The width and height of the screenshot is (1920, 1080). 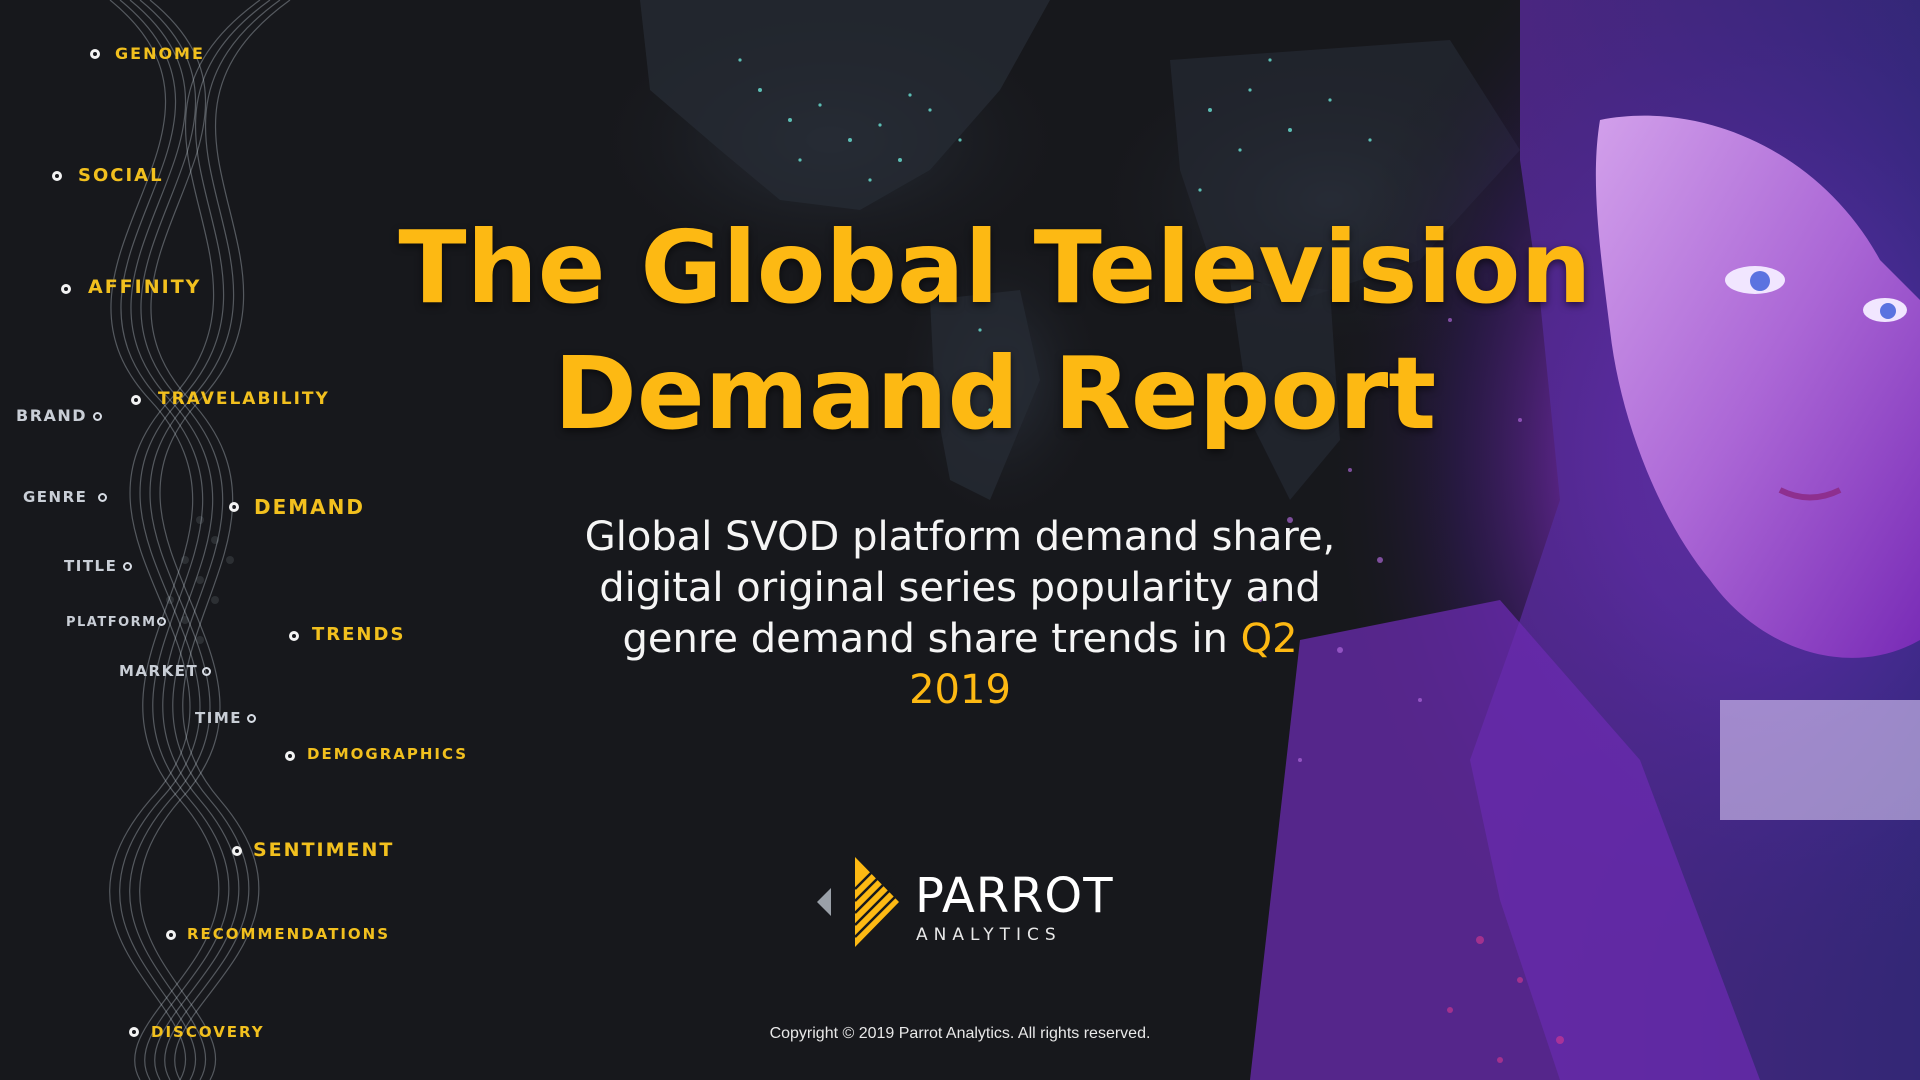 I want to click on parrot-analytics-logo, so click(x=858, y=902).